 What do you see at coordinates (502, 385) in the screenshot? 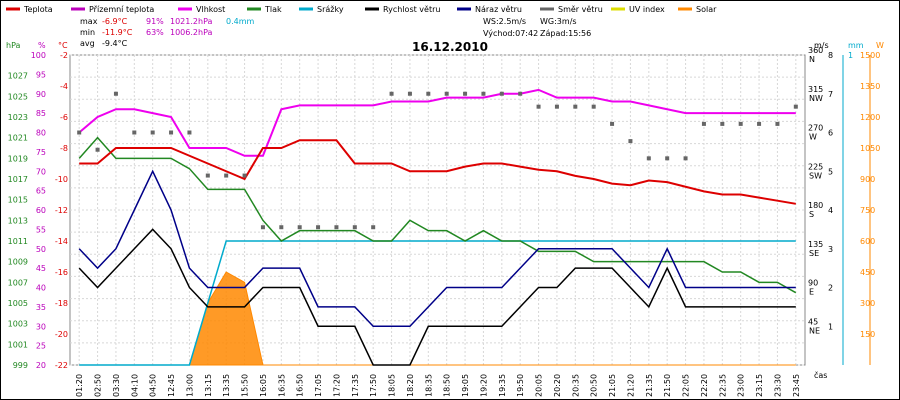
I see `x-tick-label: 19:35` at bounding box center [502, 385].